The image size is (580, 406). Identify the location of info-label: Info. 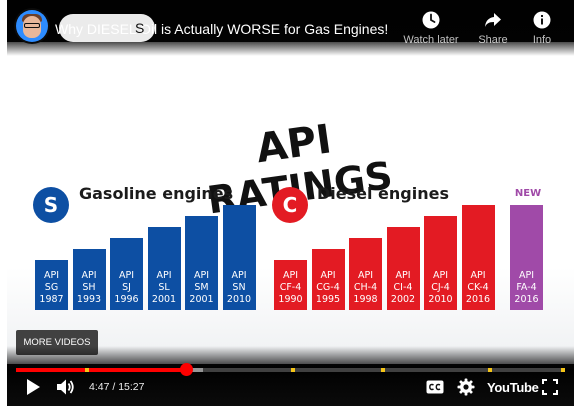
(542, 40).